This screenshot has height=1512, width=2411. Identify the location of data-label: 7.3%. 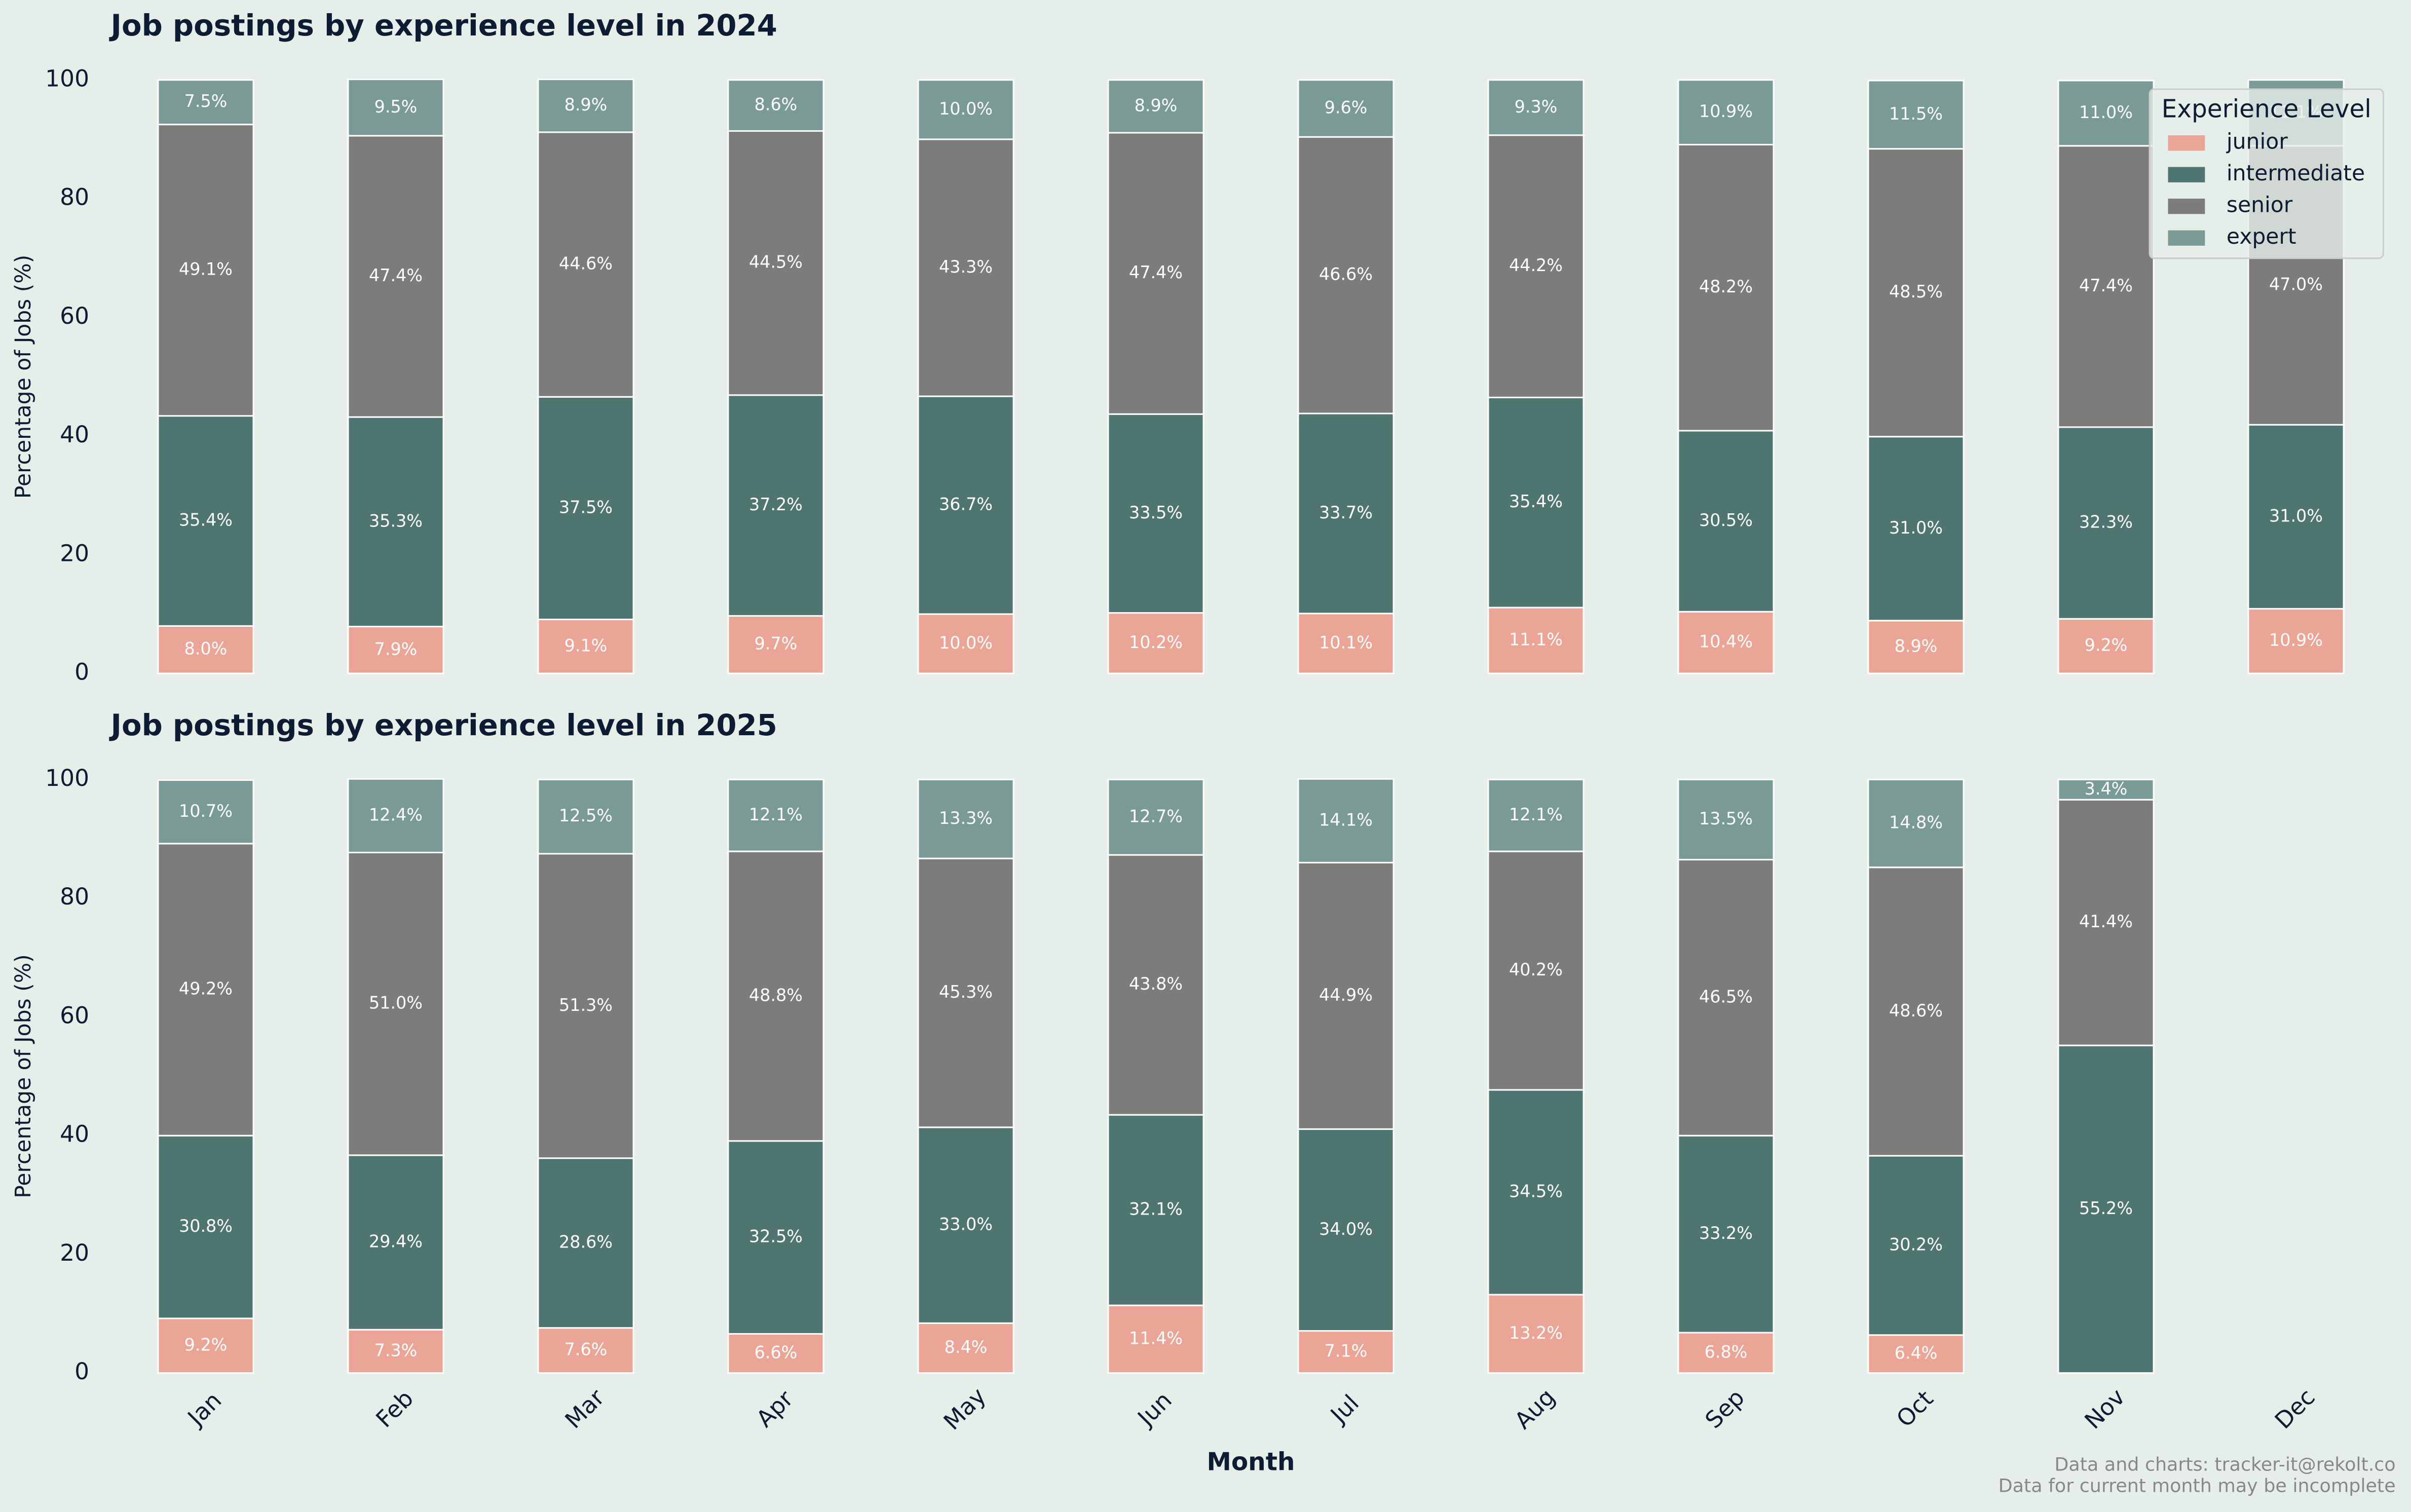
(396, 1350).